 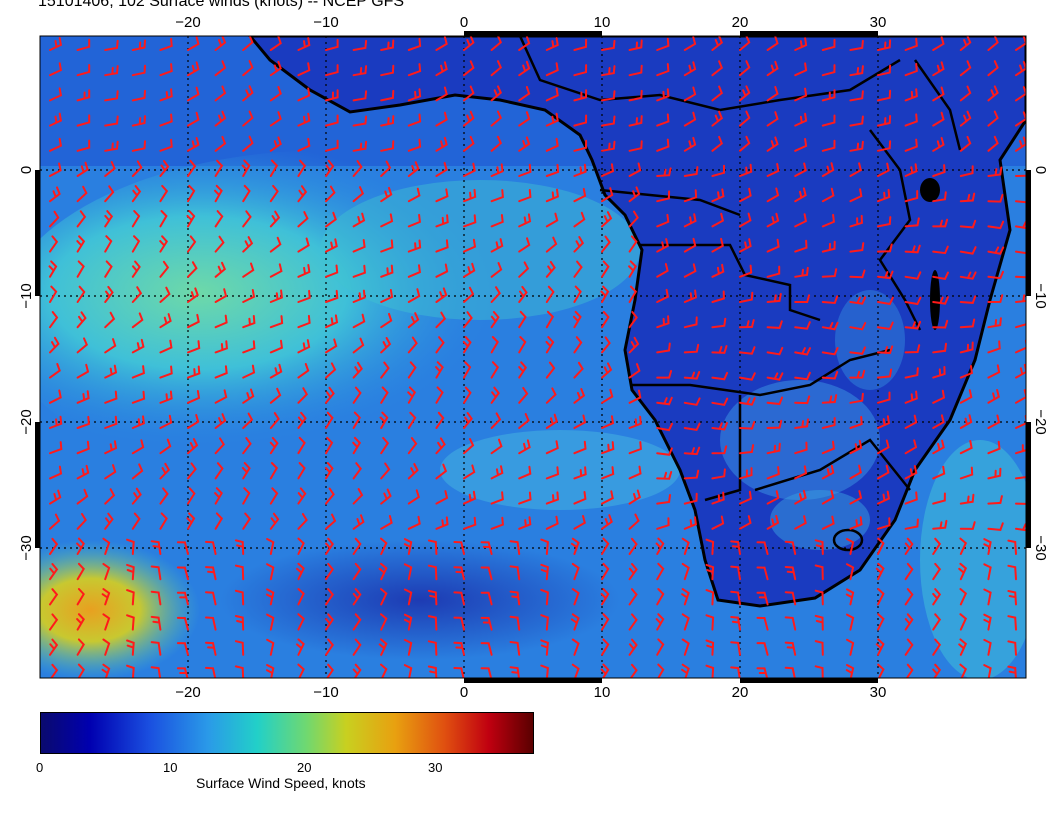 What do you see at coordinates (464, 22) in the screenshot?
I see `lon-label-top: 0` at bounding box center [464, 22].